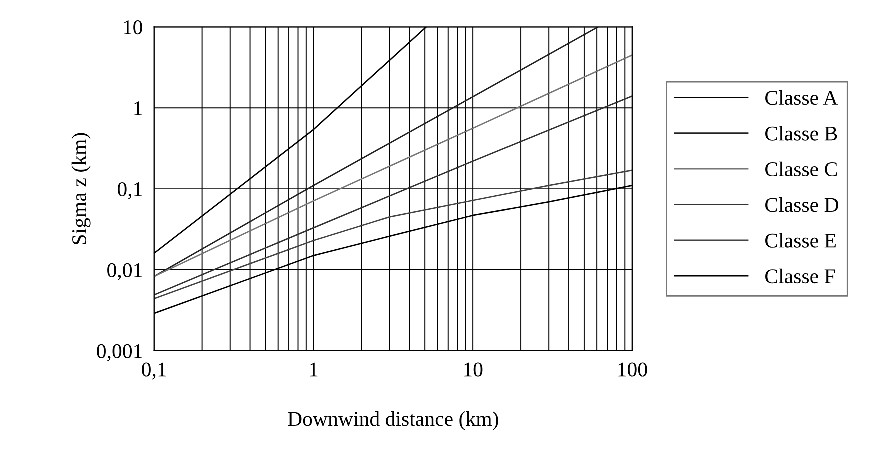 The height and width of the screenshot is (468, 887). Describe the element at coordinates (138, 109) in the screenshot. I see `y-tick-label: 1` at that location.